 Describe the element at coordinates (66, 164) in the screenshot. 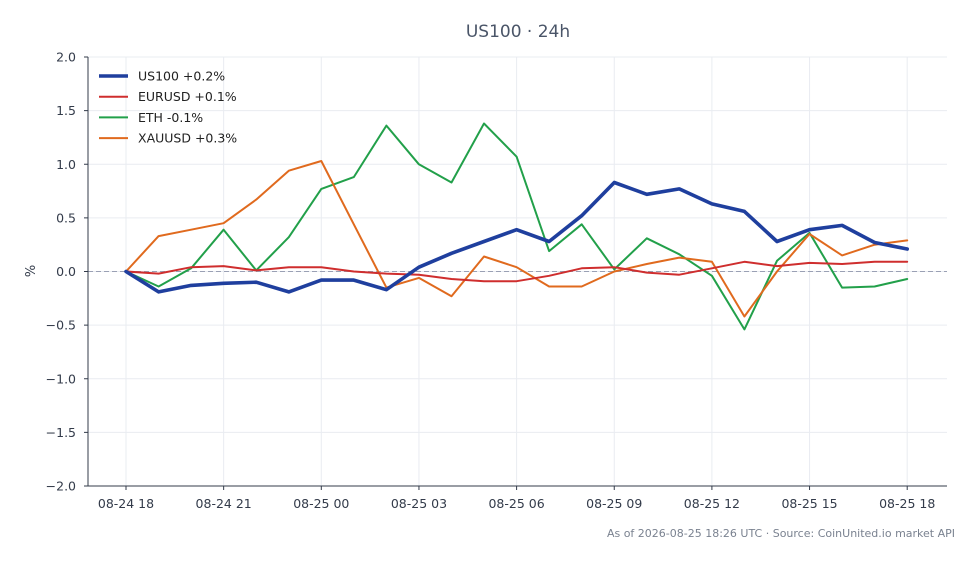

I see `y-tick-label: 1.0` at that location.